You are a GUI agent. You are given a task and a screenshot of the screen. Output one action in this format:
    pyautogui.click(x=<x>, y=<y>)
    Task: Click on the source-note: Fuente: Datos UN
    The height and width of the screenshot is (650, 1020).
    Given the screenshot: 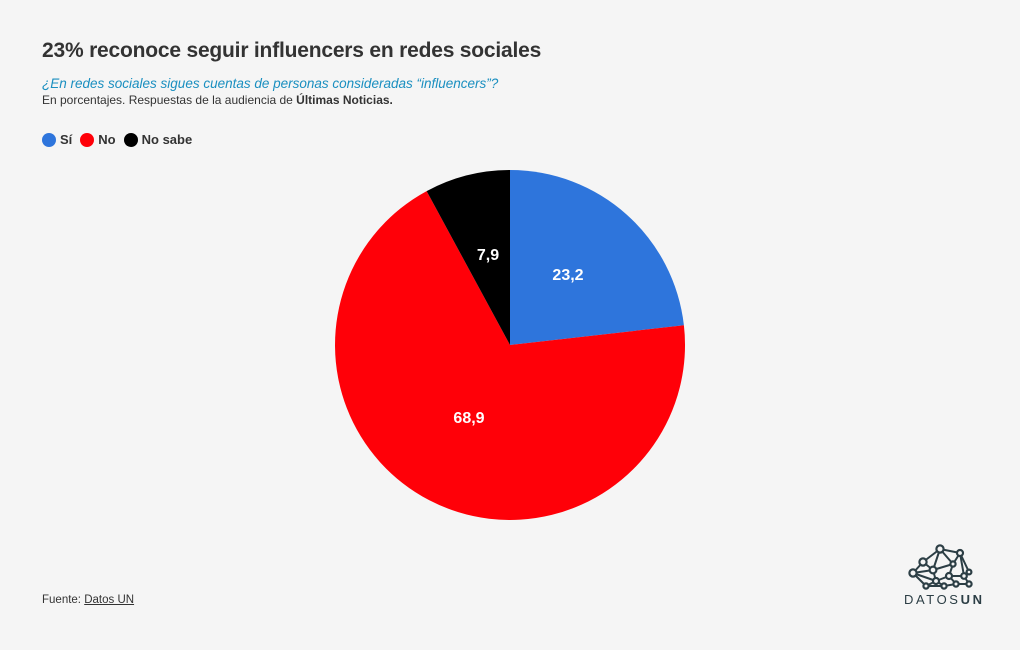 What is the action you would take?
    pyautogui.click(x=88, y=600)
    